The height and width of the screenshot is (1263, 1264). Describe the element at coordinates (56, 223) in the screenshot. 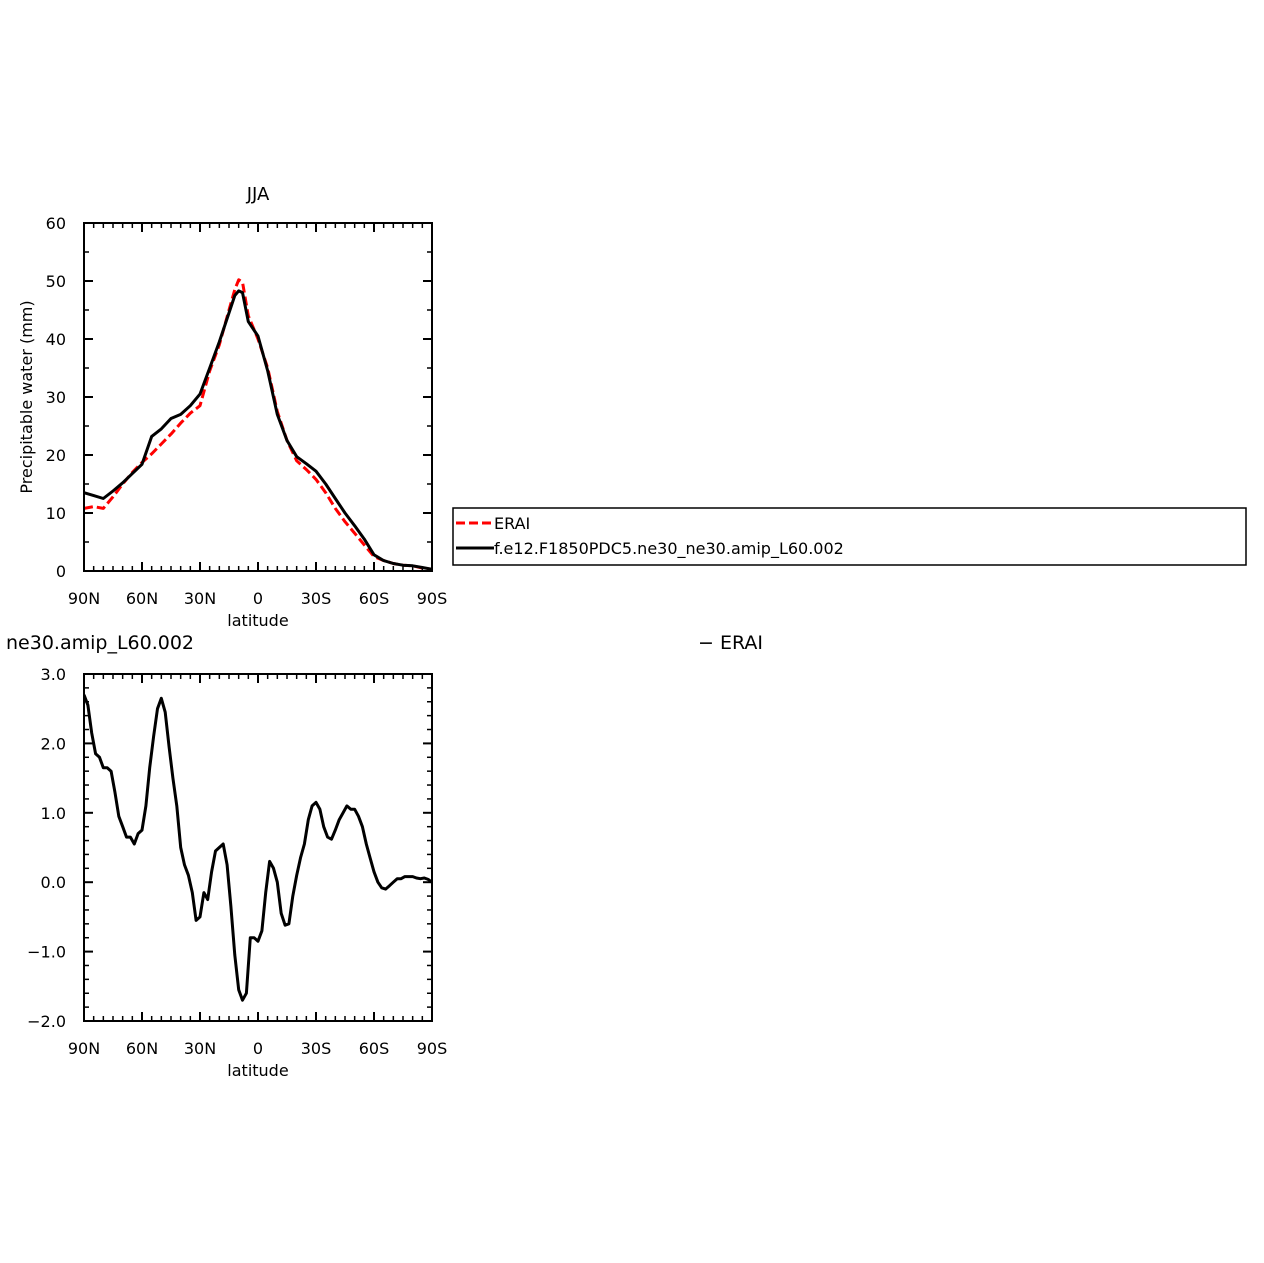

I see `y-tick-label: 60` at that location.